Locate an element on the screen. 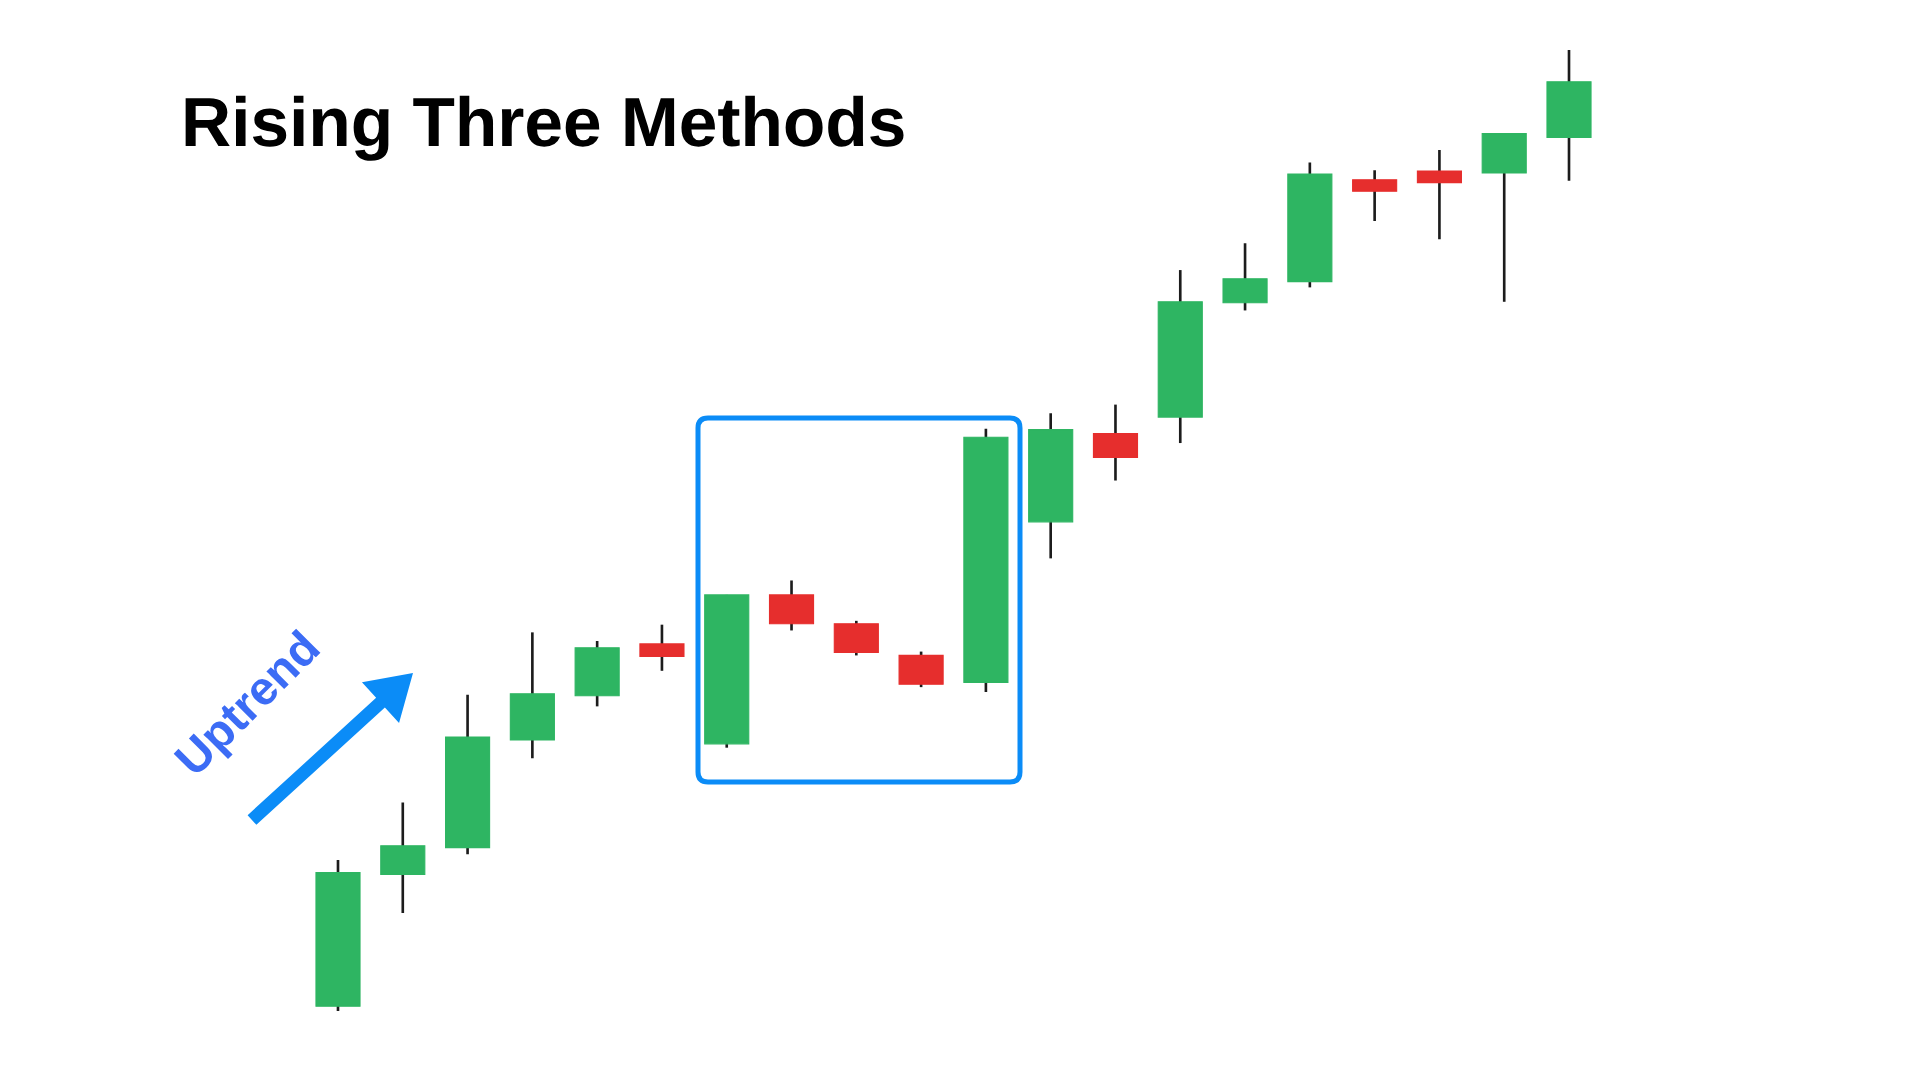  text: Rising Three Methods is located at coordinates (544, 128).